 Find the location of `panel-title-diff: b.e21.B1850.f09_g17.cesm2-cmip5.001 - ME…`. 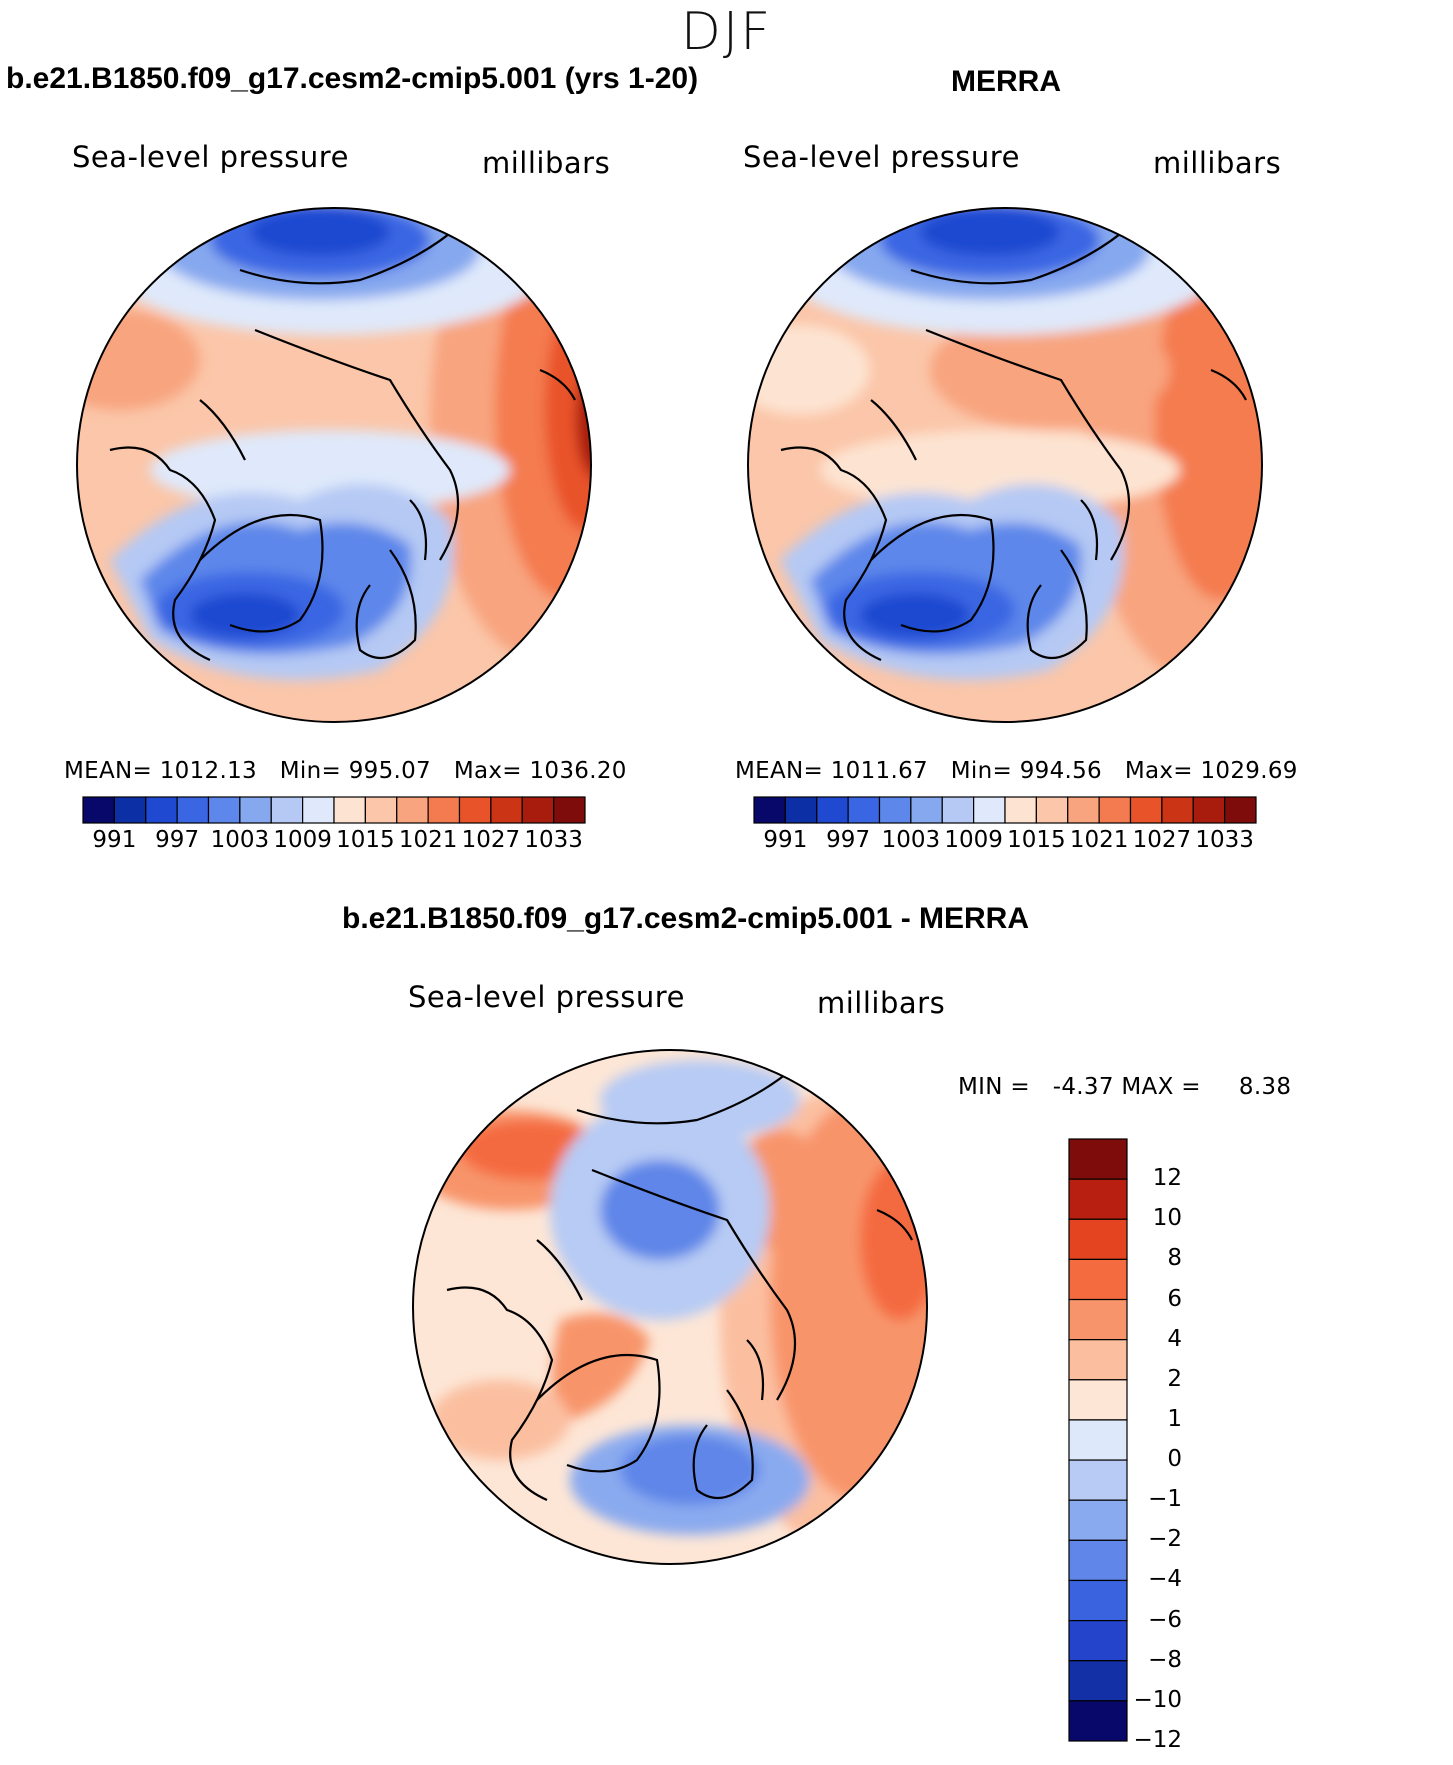

panel-title-diff: b.e21.B1850.f09_g17.cesm2-cmip5.001 - ME… is located at coordinates (686, 918).